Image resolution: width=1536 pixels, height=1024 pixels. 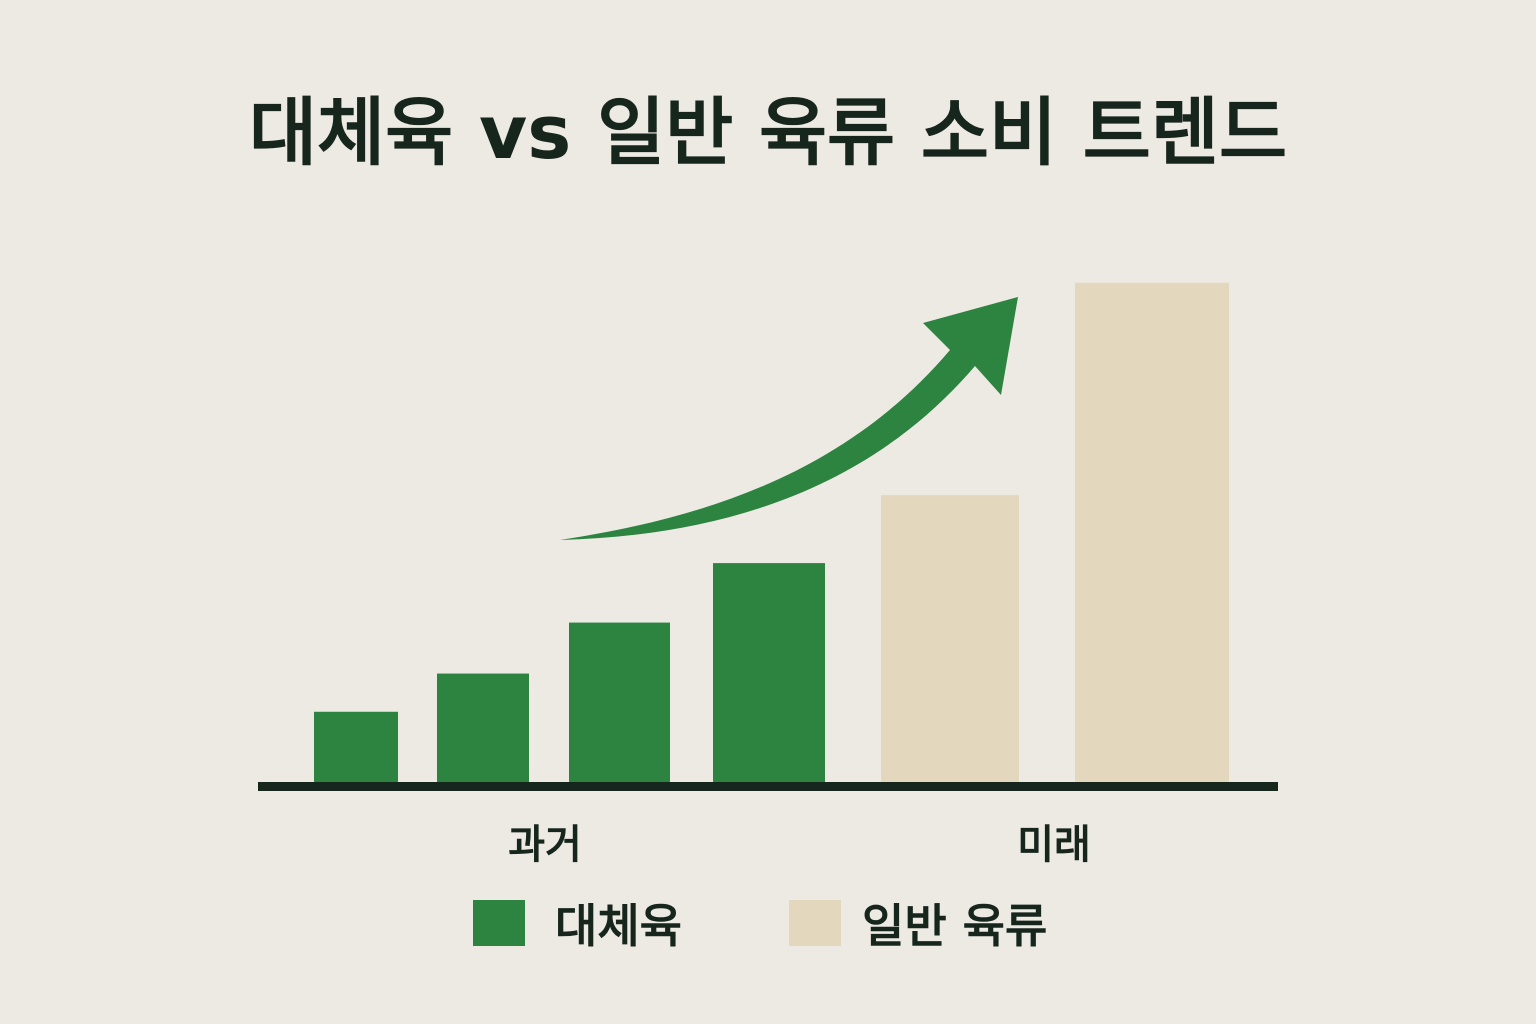 I want to click on x-tick-label-future: 미래, so click(x=1054, y=845).